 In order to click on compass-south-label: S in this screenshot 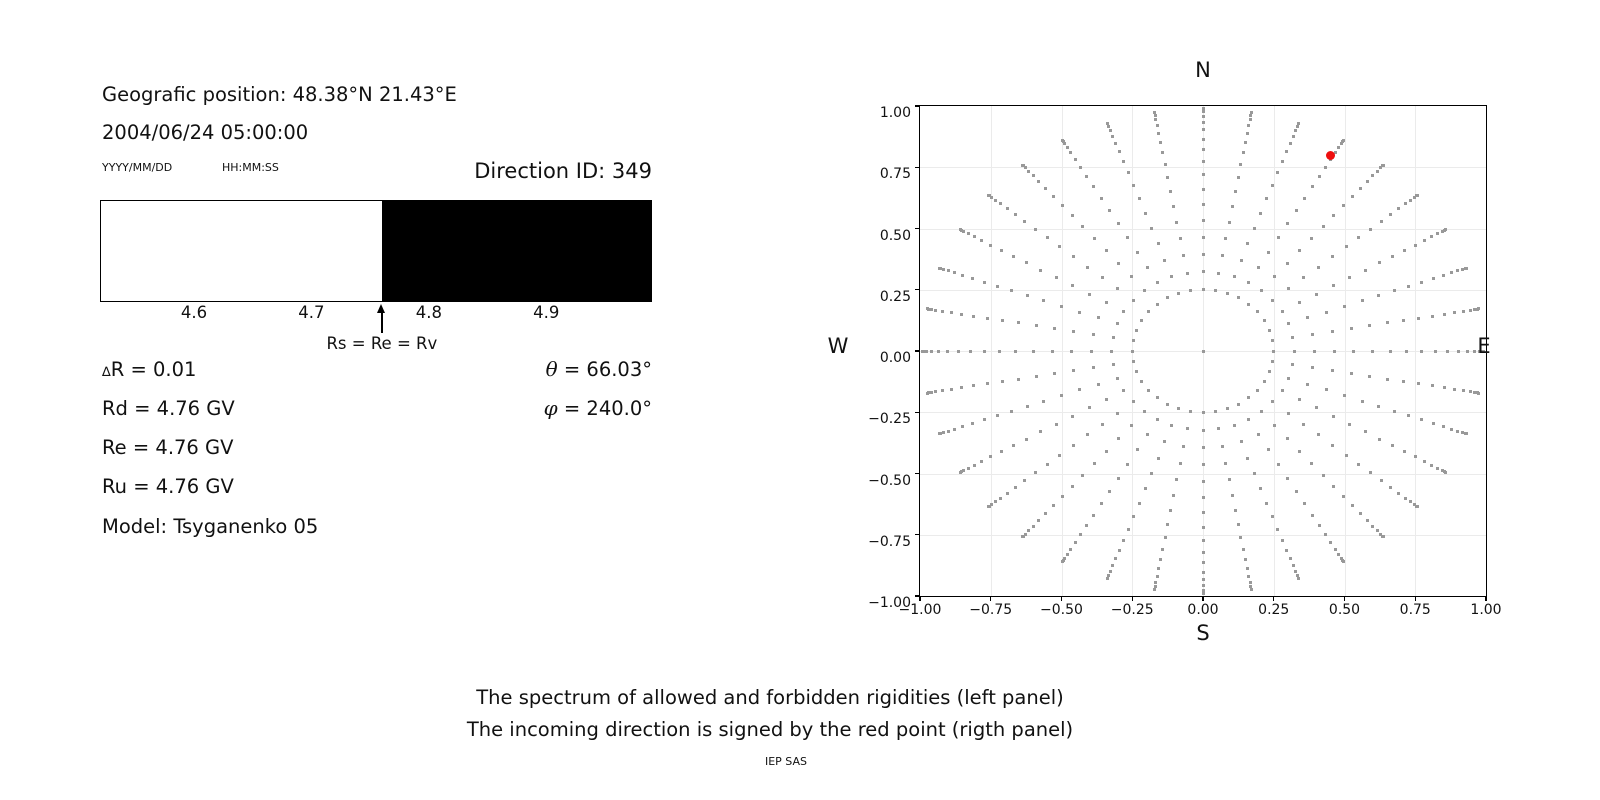, I will do `click(1203, 633)`.